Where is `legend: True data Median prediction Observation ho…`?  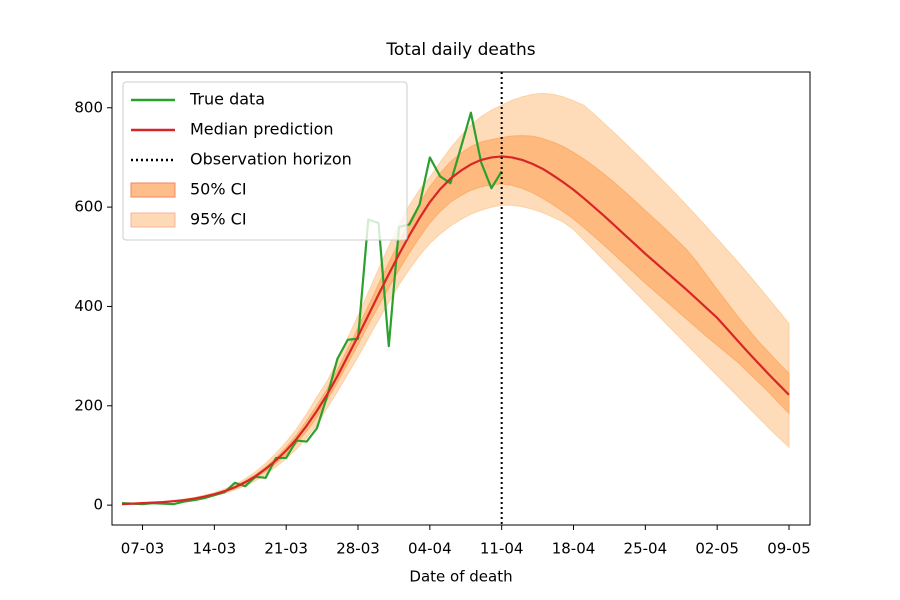
legend: True data Median prediction Observation ho… is located at coordinates (265, 161).